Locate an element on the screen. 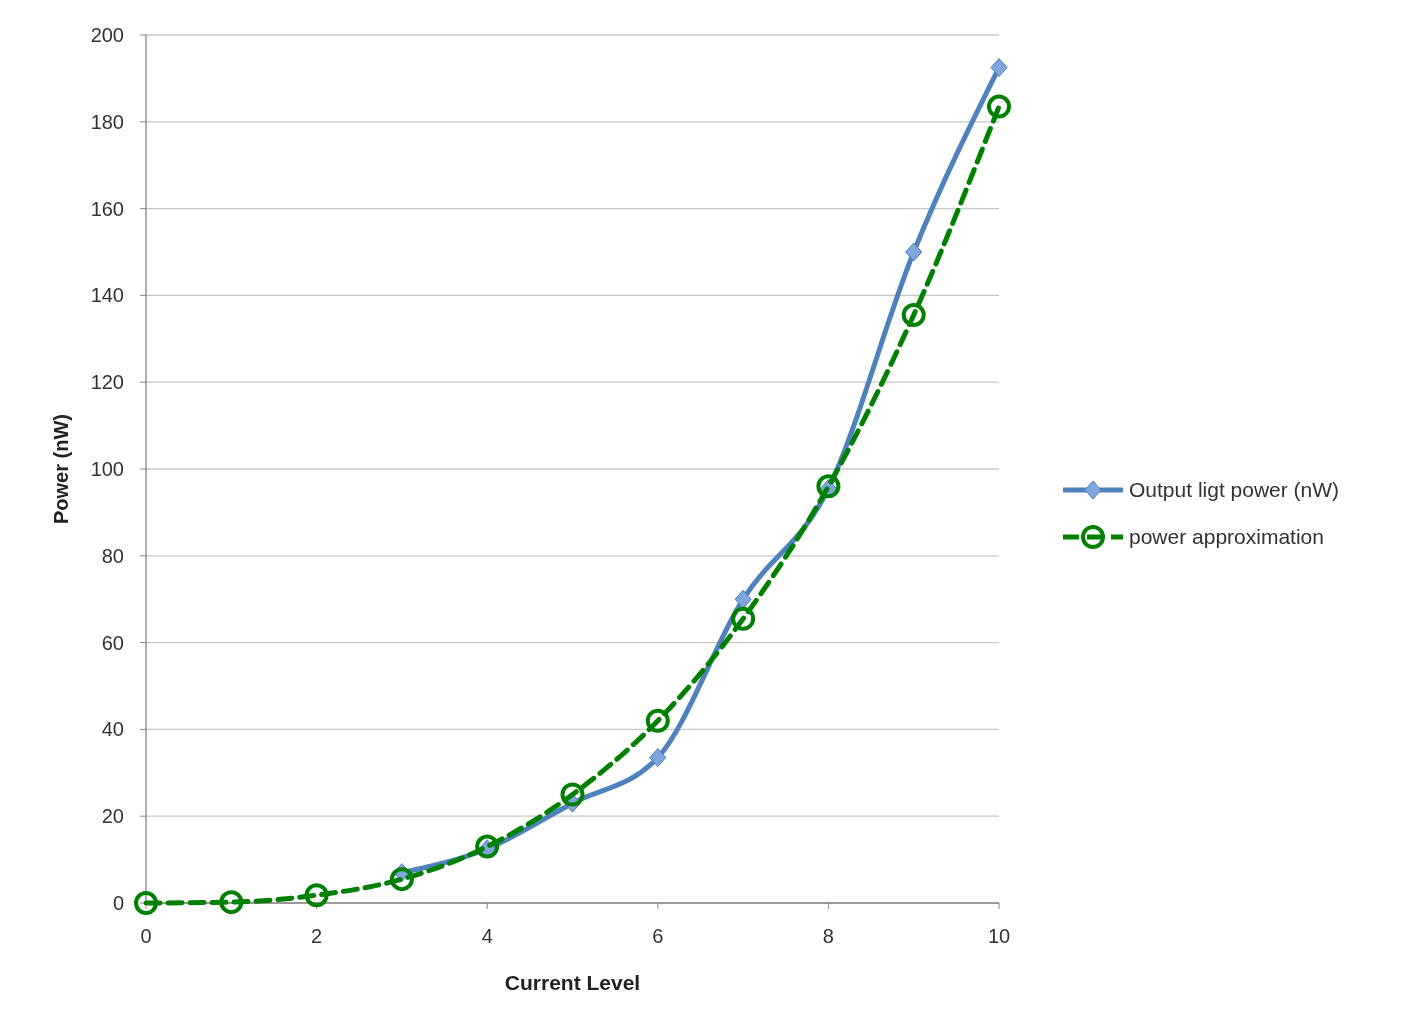 The image size is (1402, 1019). legend-label: Output ligt power (nW) is located at coordinates (1234, 490).